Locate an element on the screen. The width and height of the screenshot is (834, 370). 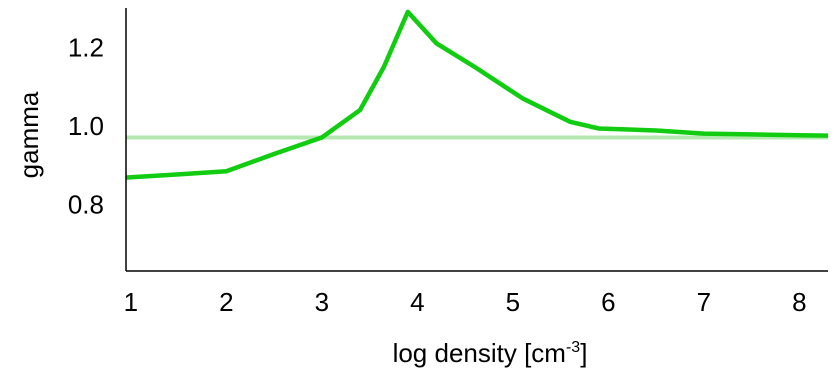
x-tick-labels: 1 2 3 4 5 6 7 8 is located at coordinates (465, 302).